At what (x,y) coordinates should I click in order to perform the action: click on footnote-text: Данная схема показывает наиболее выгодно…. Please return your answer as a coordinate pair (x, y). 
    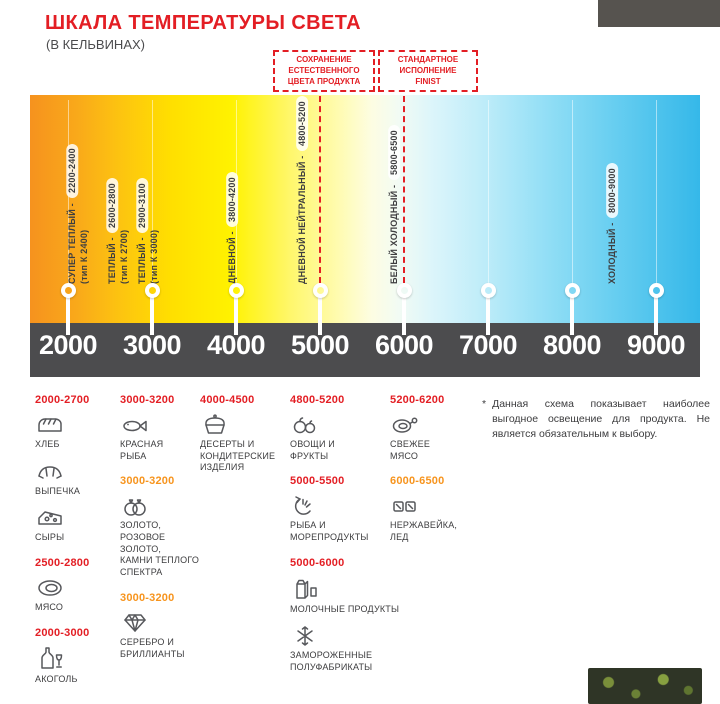
    Looking at the image, I should click on (601, 419).